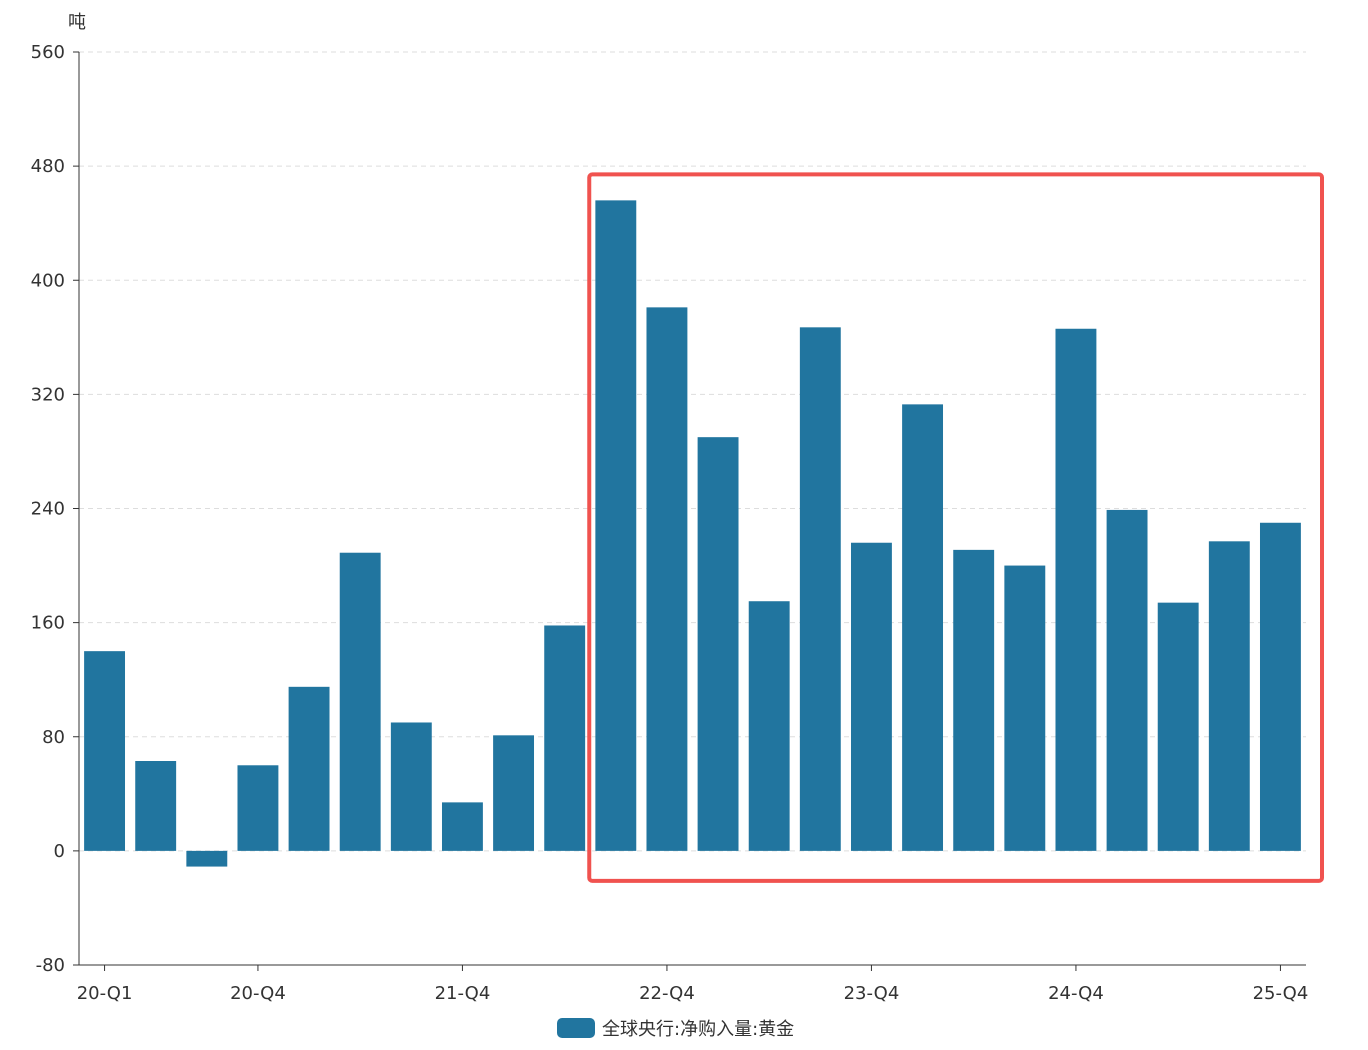 This screenshot has width=1368, height=1050. I want to click on x-tick-label: 22-Q4, so click(667, 993).